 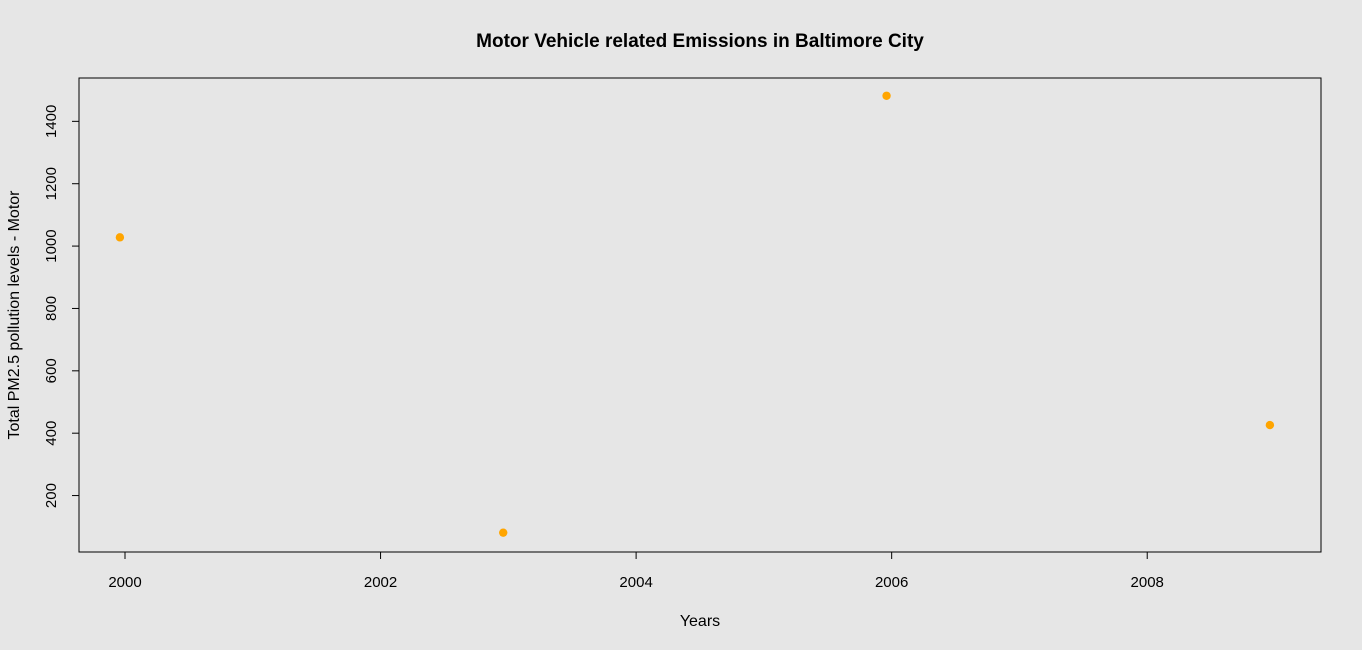 I want to click on x-tick-label: 2006, so click(x=891, y=582).